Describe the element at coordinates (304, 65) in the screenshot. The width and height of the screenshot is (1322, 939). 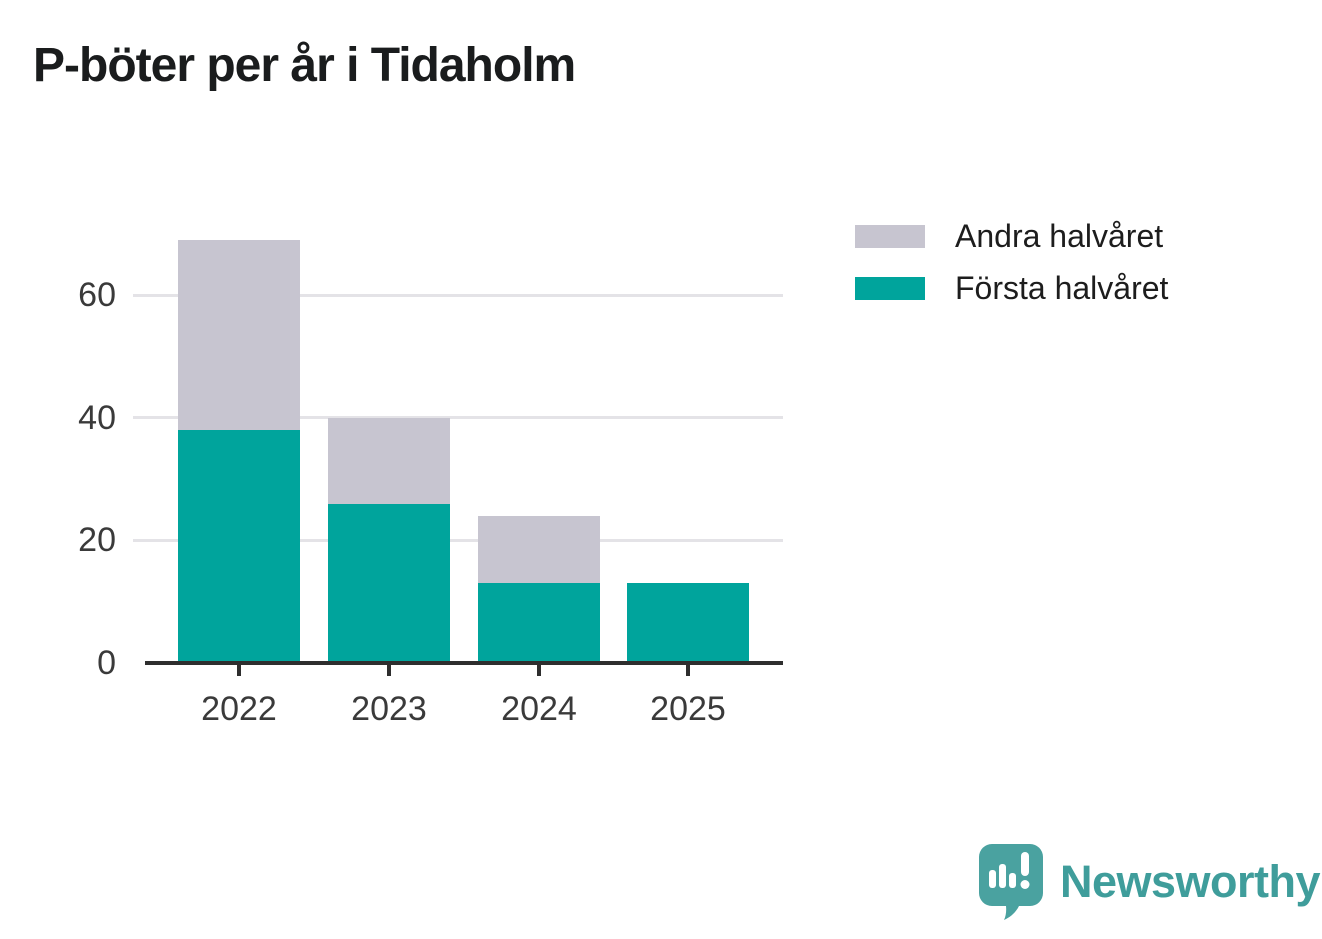
I see `chart-title: P-böter per år i Tidaholm` at that location.